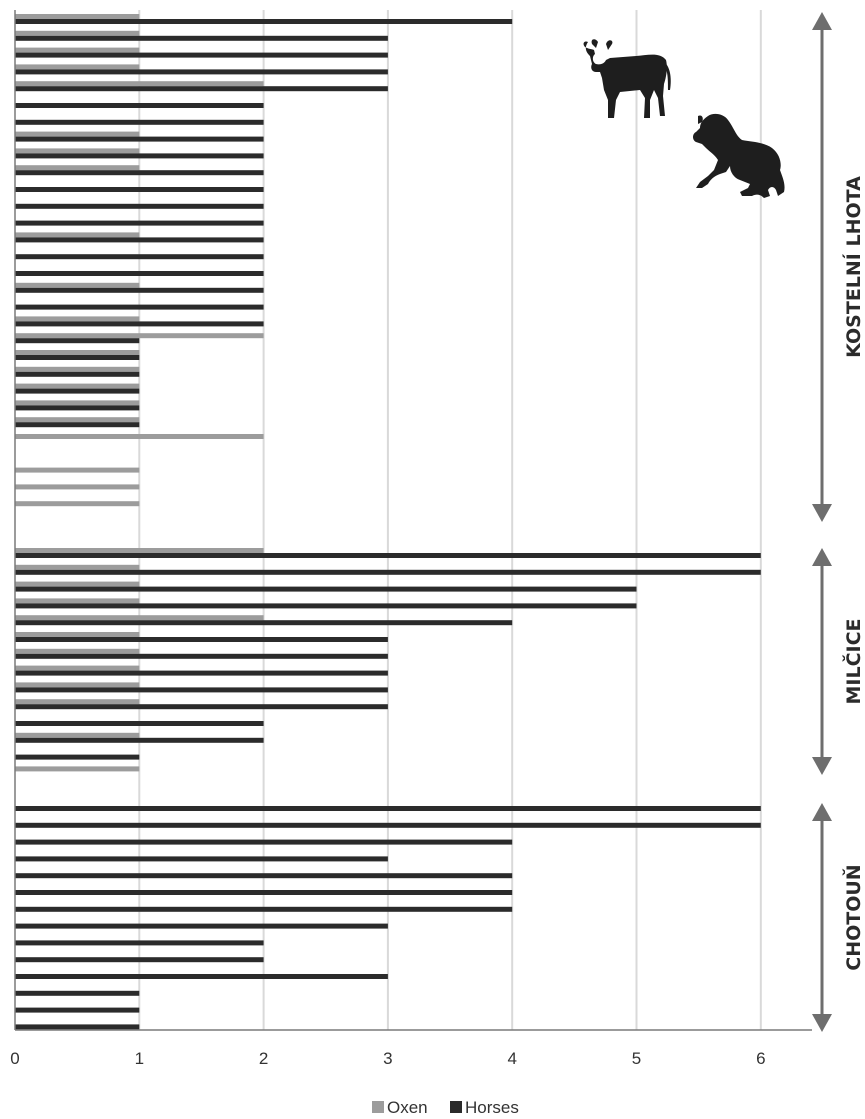  What do you see at coordinates (853, 661) in the screenshot?
I see `group-label: MILČICE` at bounding box center [853, 661].